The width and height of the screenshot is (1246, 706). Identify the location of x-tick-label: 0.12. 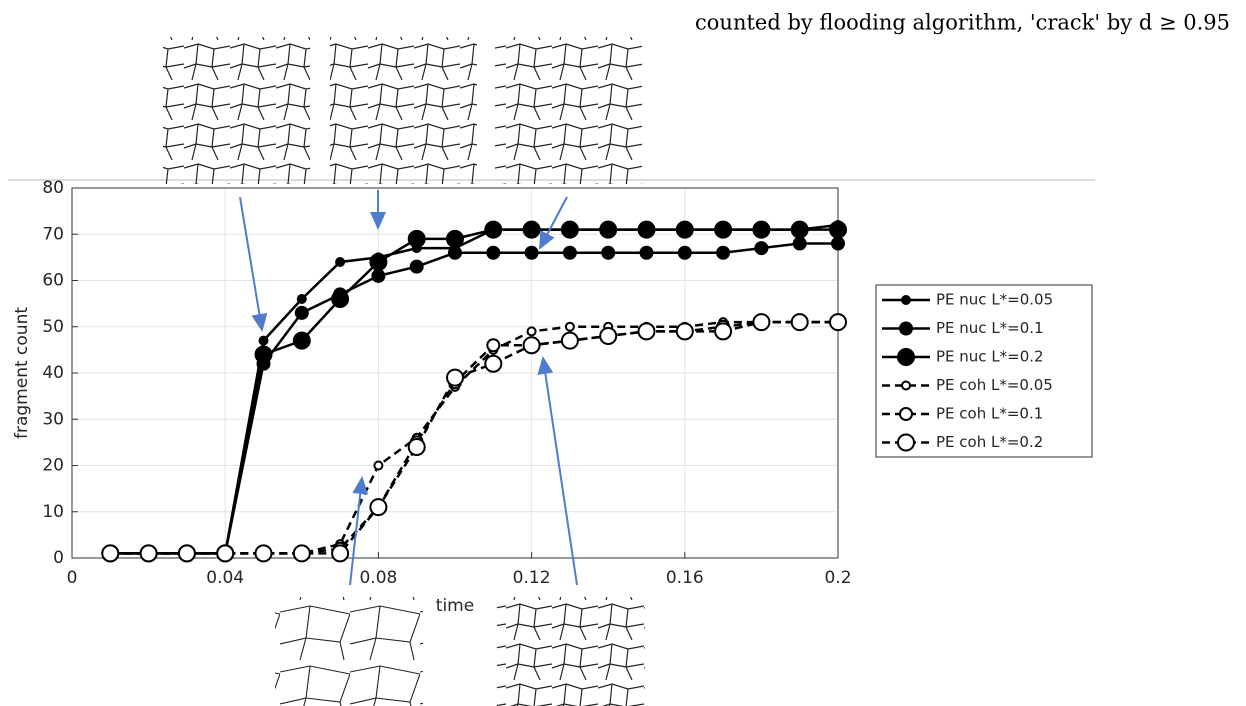
(532, 578).